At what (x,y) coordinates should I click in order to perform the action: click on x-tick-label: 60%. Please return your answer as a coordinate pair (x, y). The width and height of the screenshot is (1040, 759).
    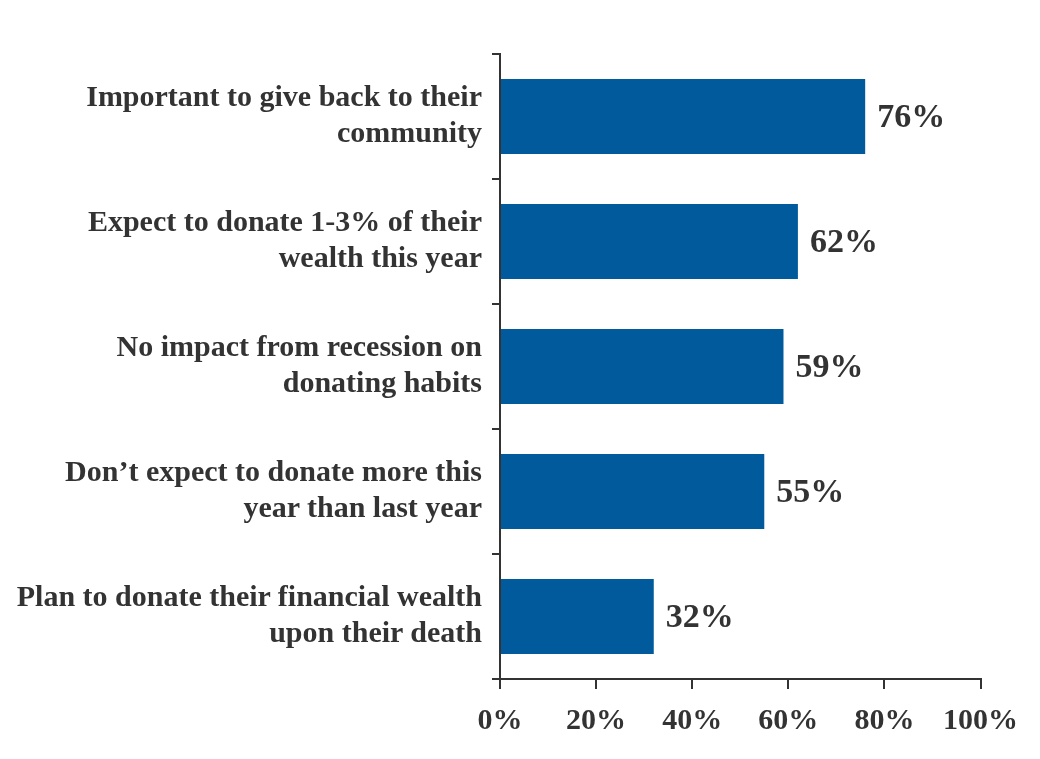
    Looking at the image, I should click on (788, 718).